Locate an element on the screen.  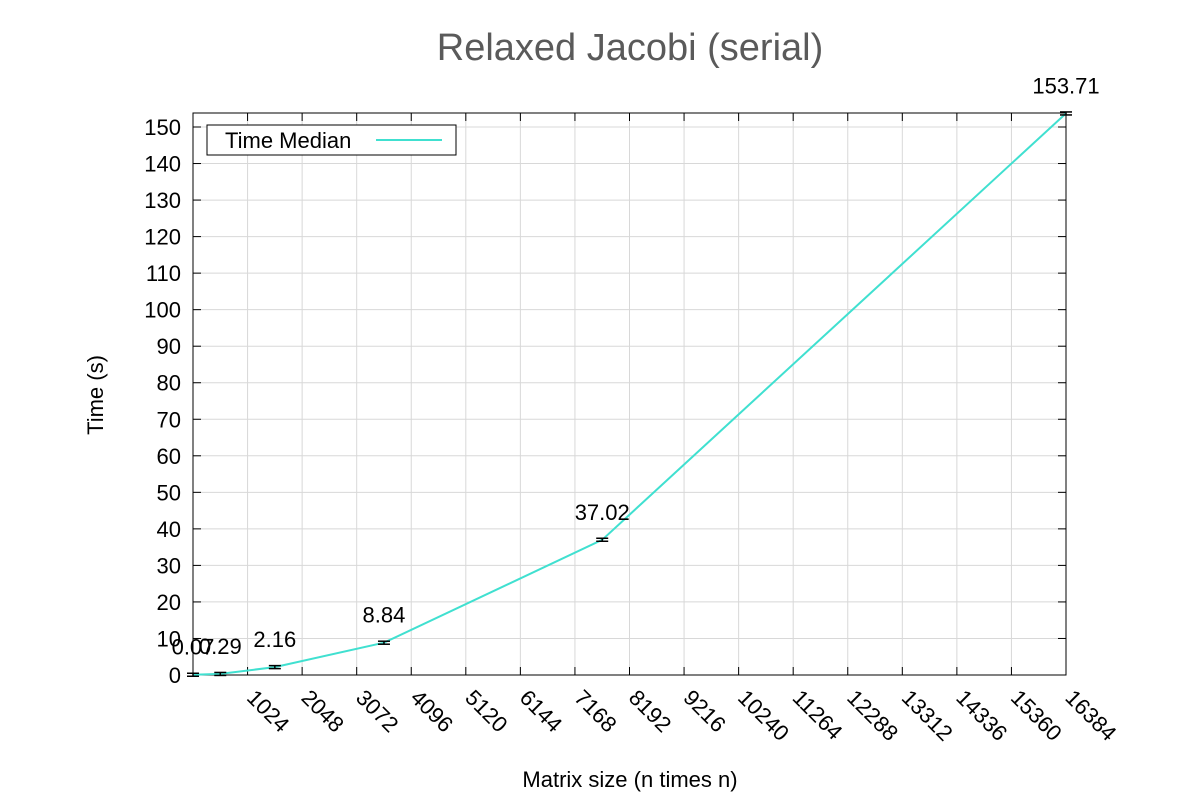
y-tick-label: 100 is located at coordinates (162, 310).